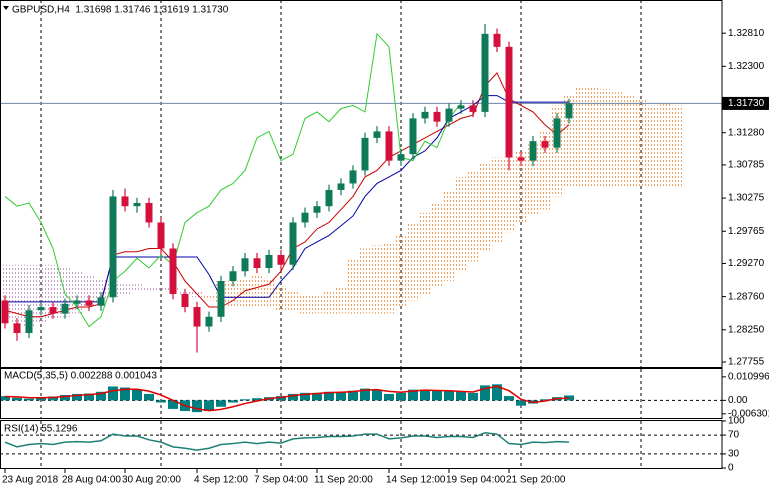  Describe the element at coordinates (6, 8) in the screenshot. I see `symbol-arrow` at that location.